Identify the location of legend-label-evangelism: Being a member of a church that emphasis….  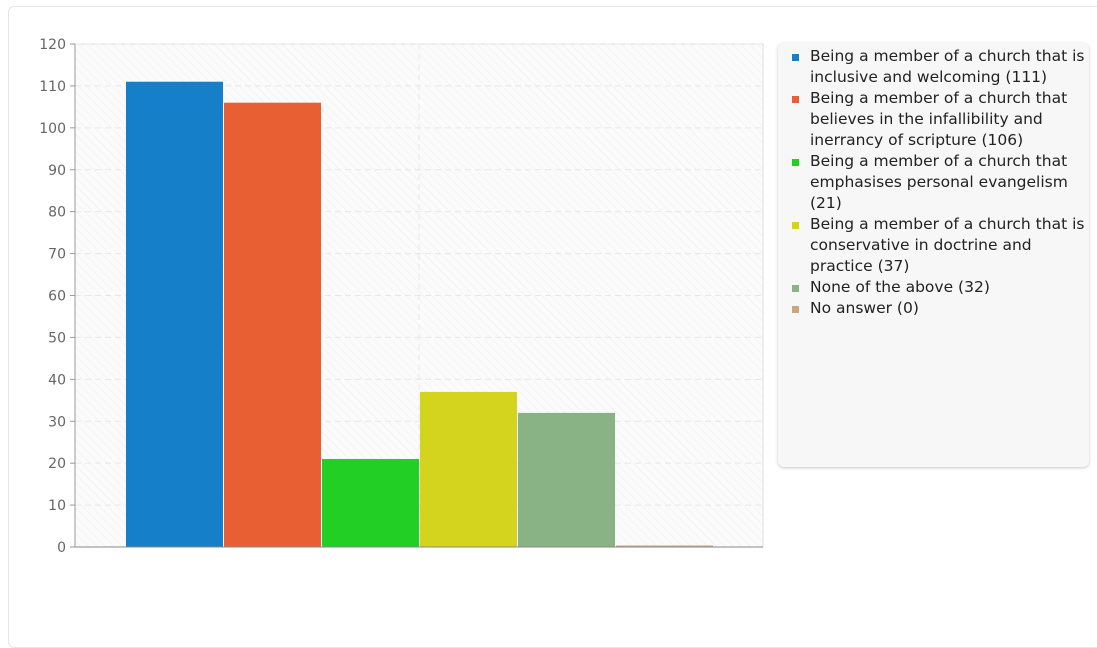
(939, 182).